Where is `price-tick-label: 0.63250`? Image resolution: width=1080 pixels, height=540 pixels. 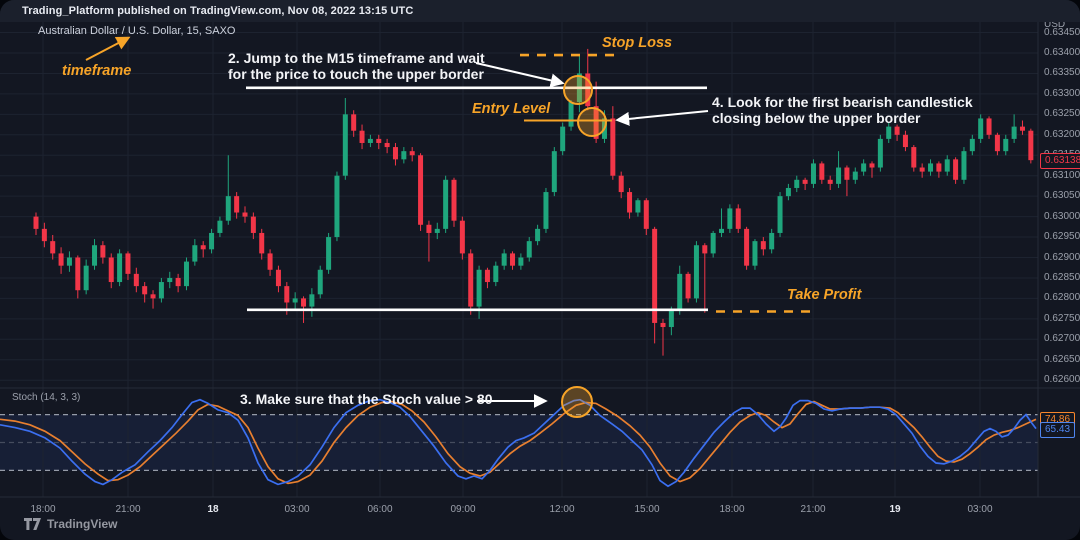 price-tick-label: 0.63250 is located at coordinates (1062, 114).